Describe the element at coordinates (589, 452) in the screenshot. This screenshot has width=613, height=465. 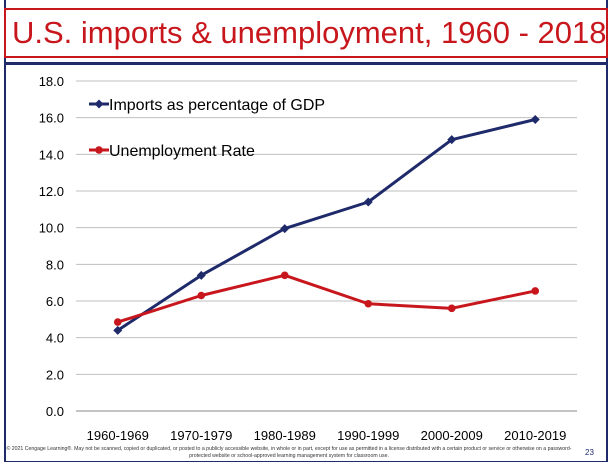
I see `page-number: 23` at that location.